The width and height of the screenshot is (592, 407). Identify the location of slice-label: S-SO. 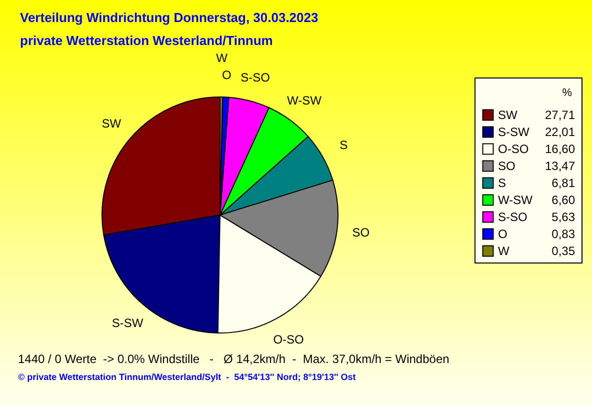
(255, 77).